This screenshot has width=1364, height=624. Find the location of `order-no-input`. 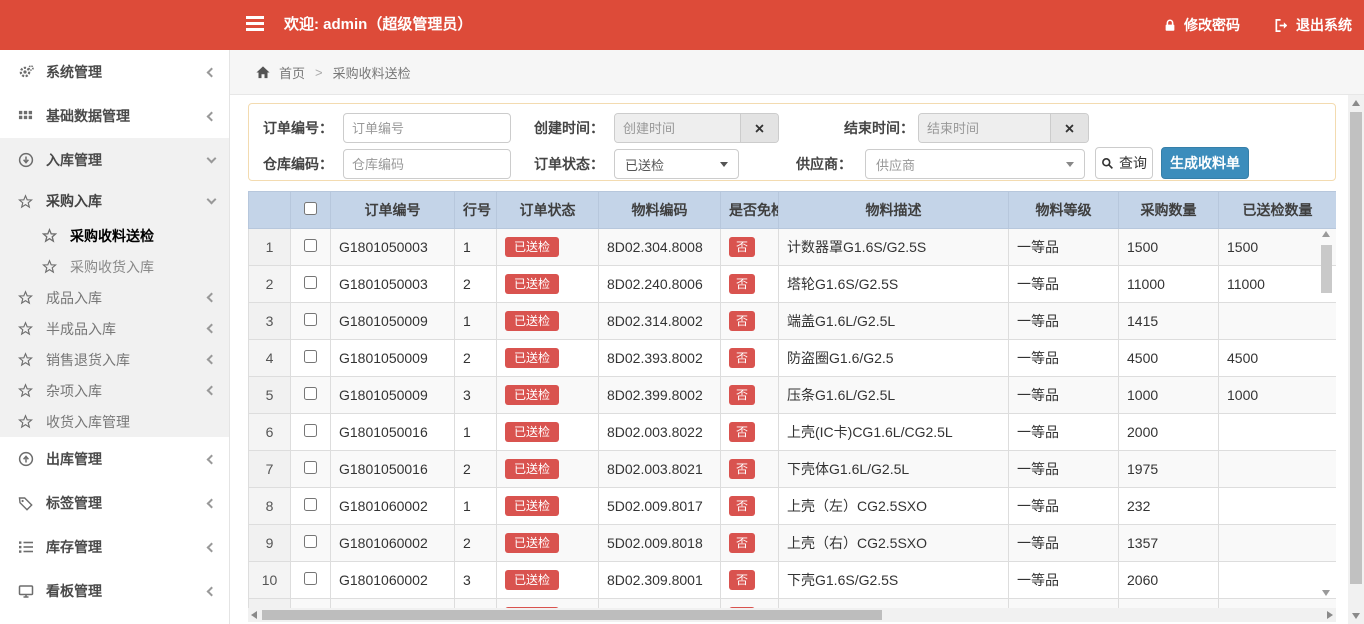

order-no-input is located at coordinates (427, 128).